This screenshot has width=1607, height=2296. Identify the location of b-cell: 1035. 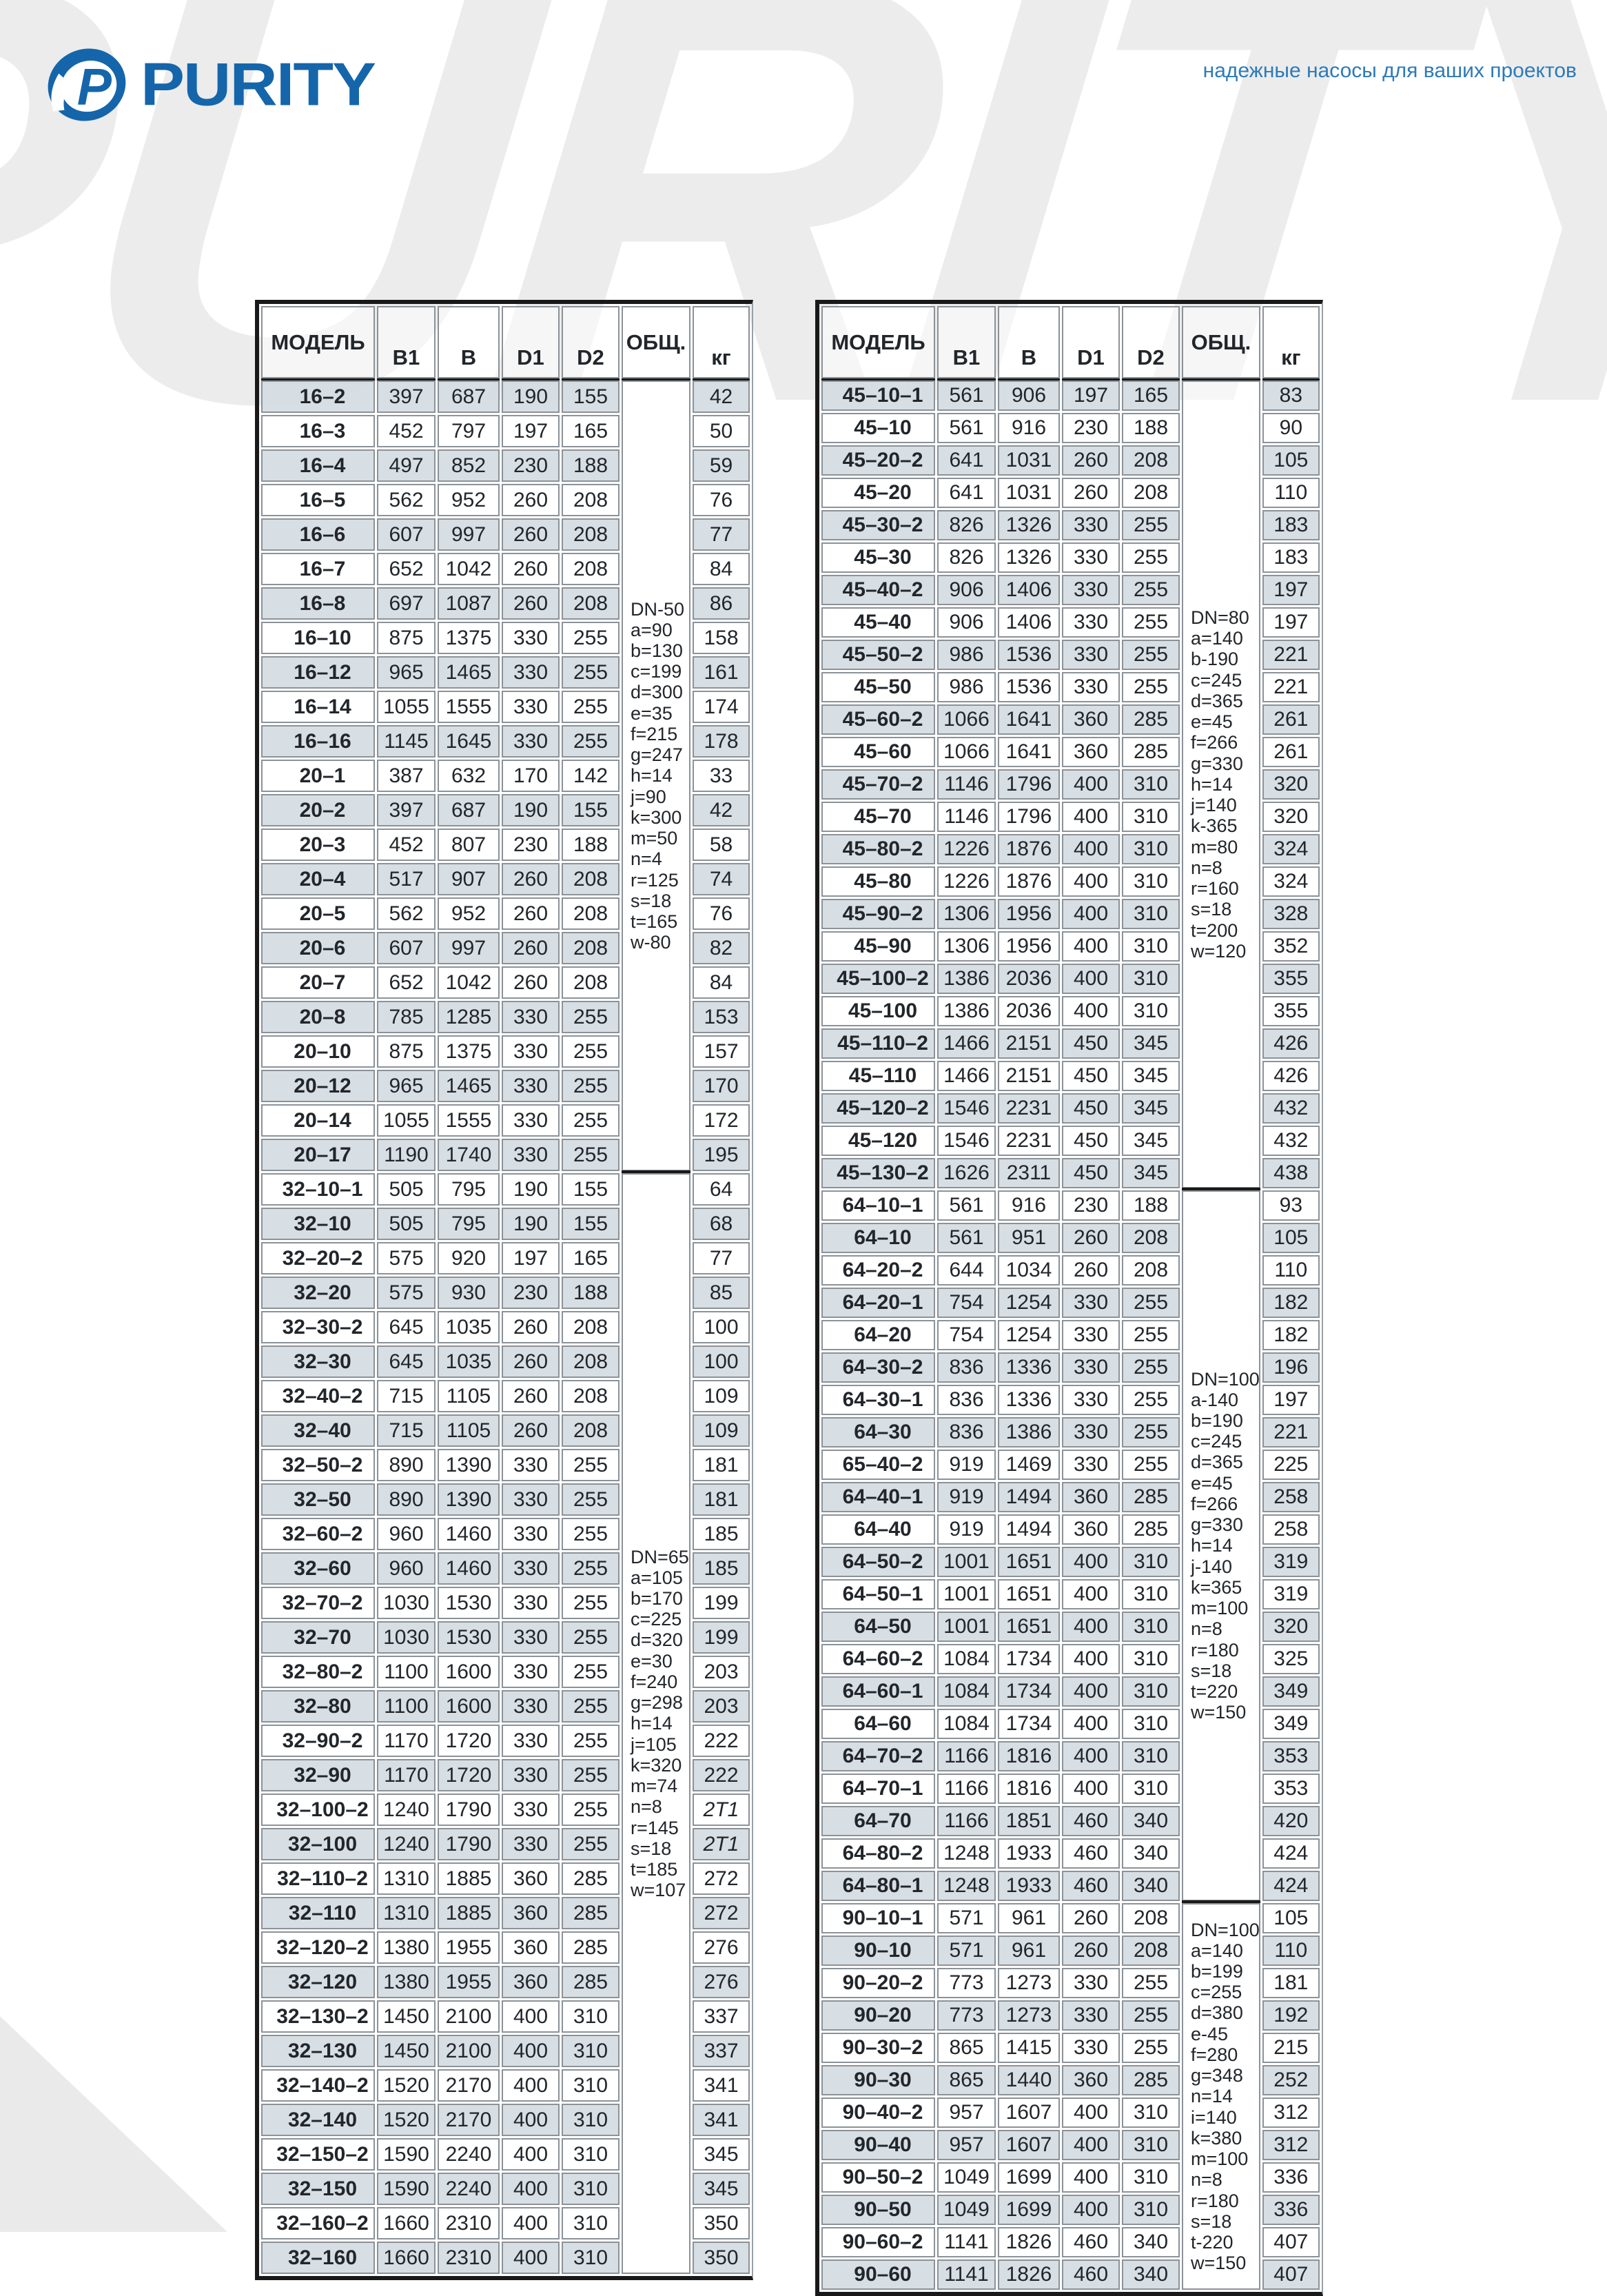
(469, 1361).